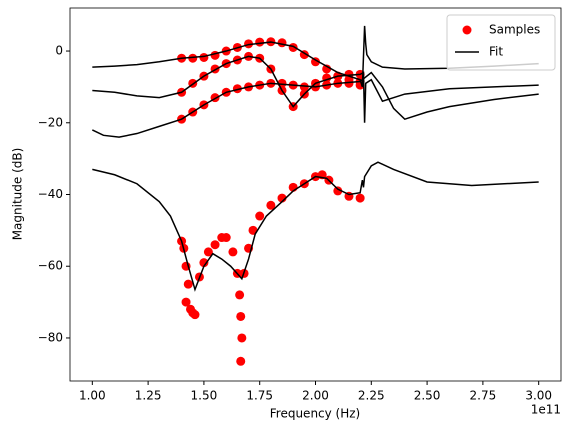 The width and height of the screenshot is (574, 432). Describe the element at coordinates (50, 122) in the screenshot. I see `y-tick-label: −20` at that location.